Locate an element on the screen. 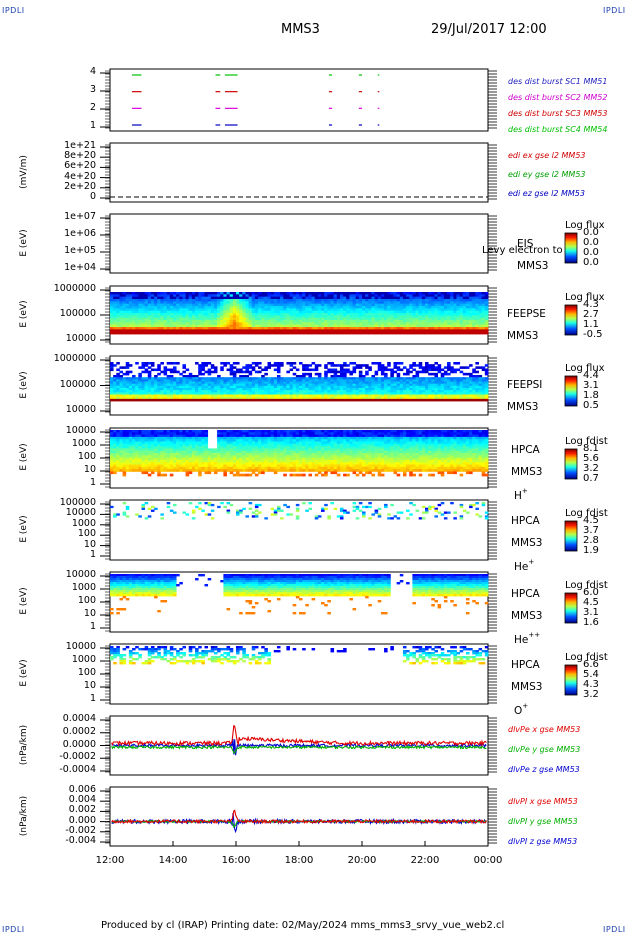 The image size is (630, 934). feepse-colorbar-value: 2.7 is located at coordinates (591, 314).